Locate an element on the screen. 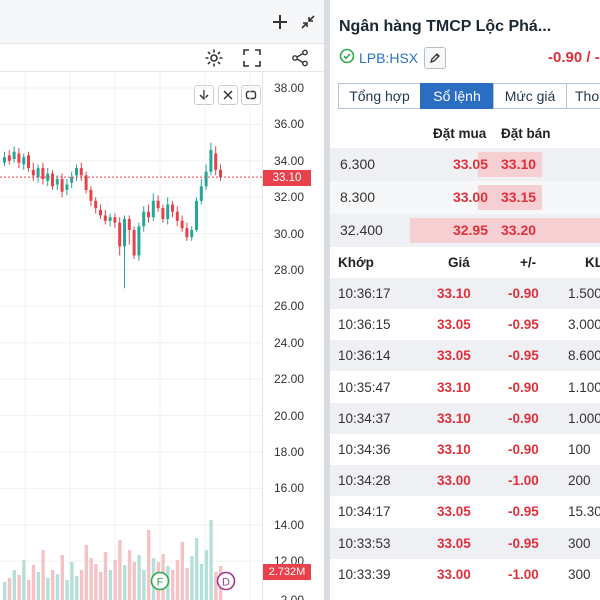 This screenshot has height=600, width=600. reset-view-icon is located at coordinates (251, 95).